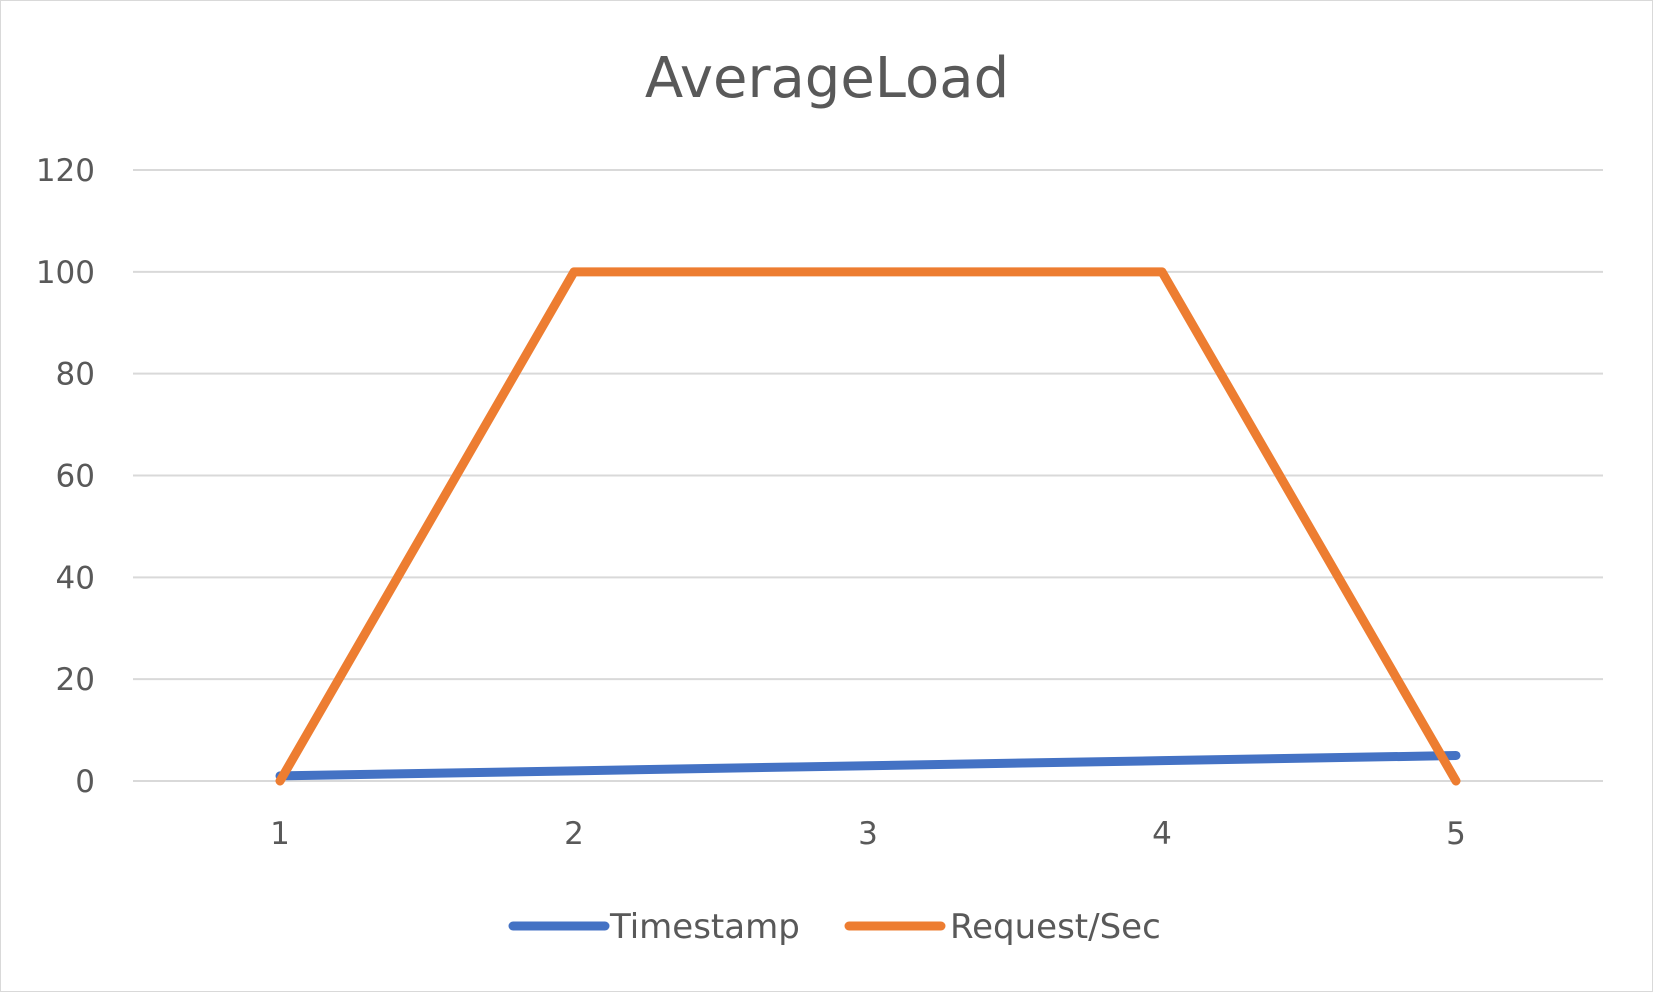  Describe the element at coordinates (75, 680) in the screenshot. I see `y-tick-label: 20` at that location.